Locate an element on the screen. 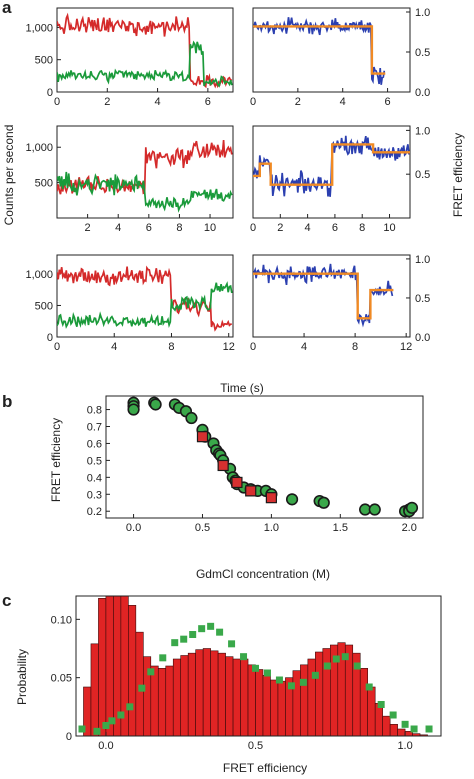 This screenshot has height=779, width=474. y-tick-label: 0.7 is located at coordinates (94, 428).